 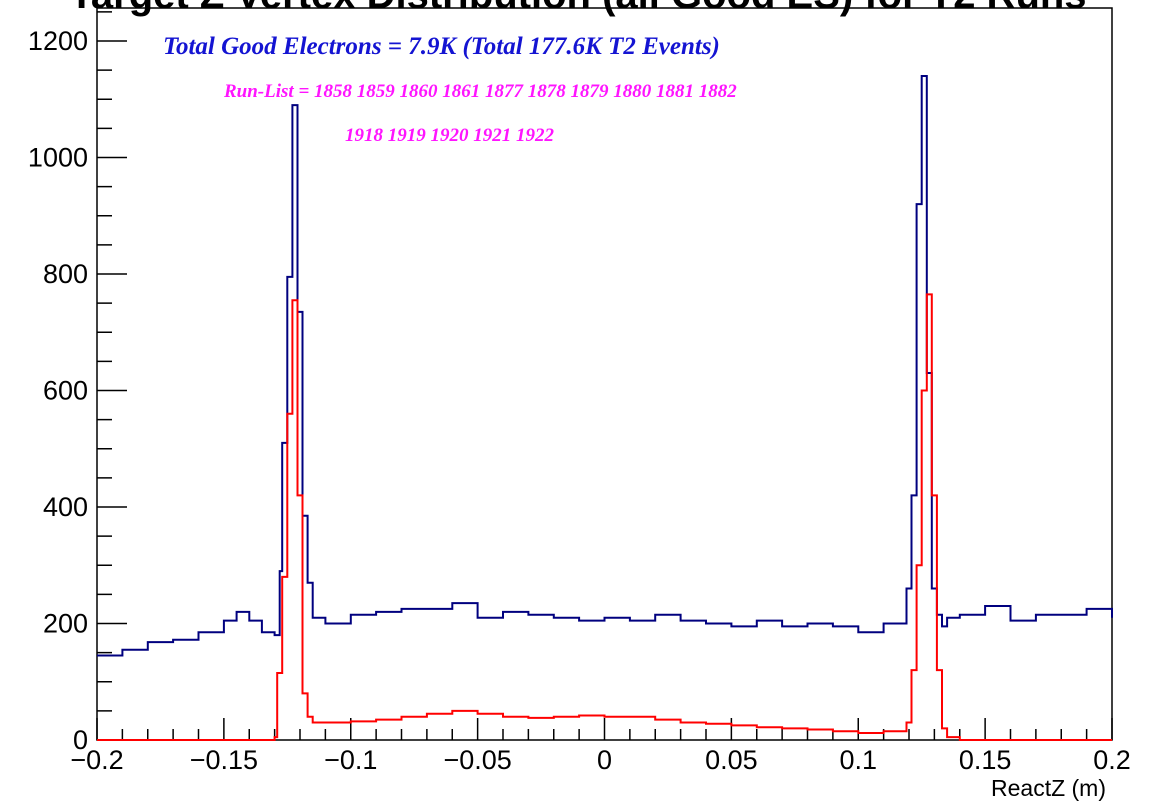 What do you see at coordinates (450, 135) in the screenshot?
I see `annotation-run-list-continued: 1918 1919 1920 1921 1922` at bounding box center [450, 135].